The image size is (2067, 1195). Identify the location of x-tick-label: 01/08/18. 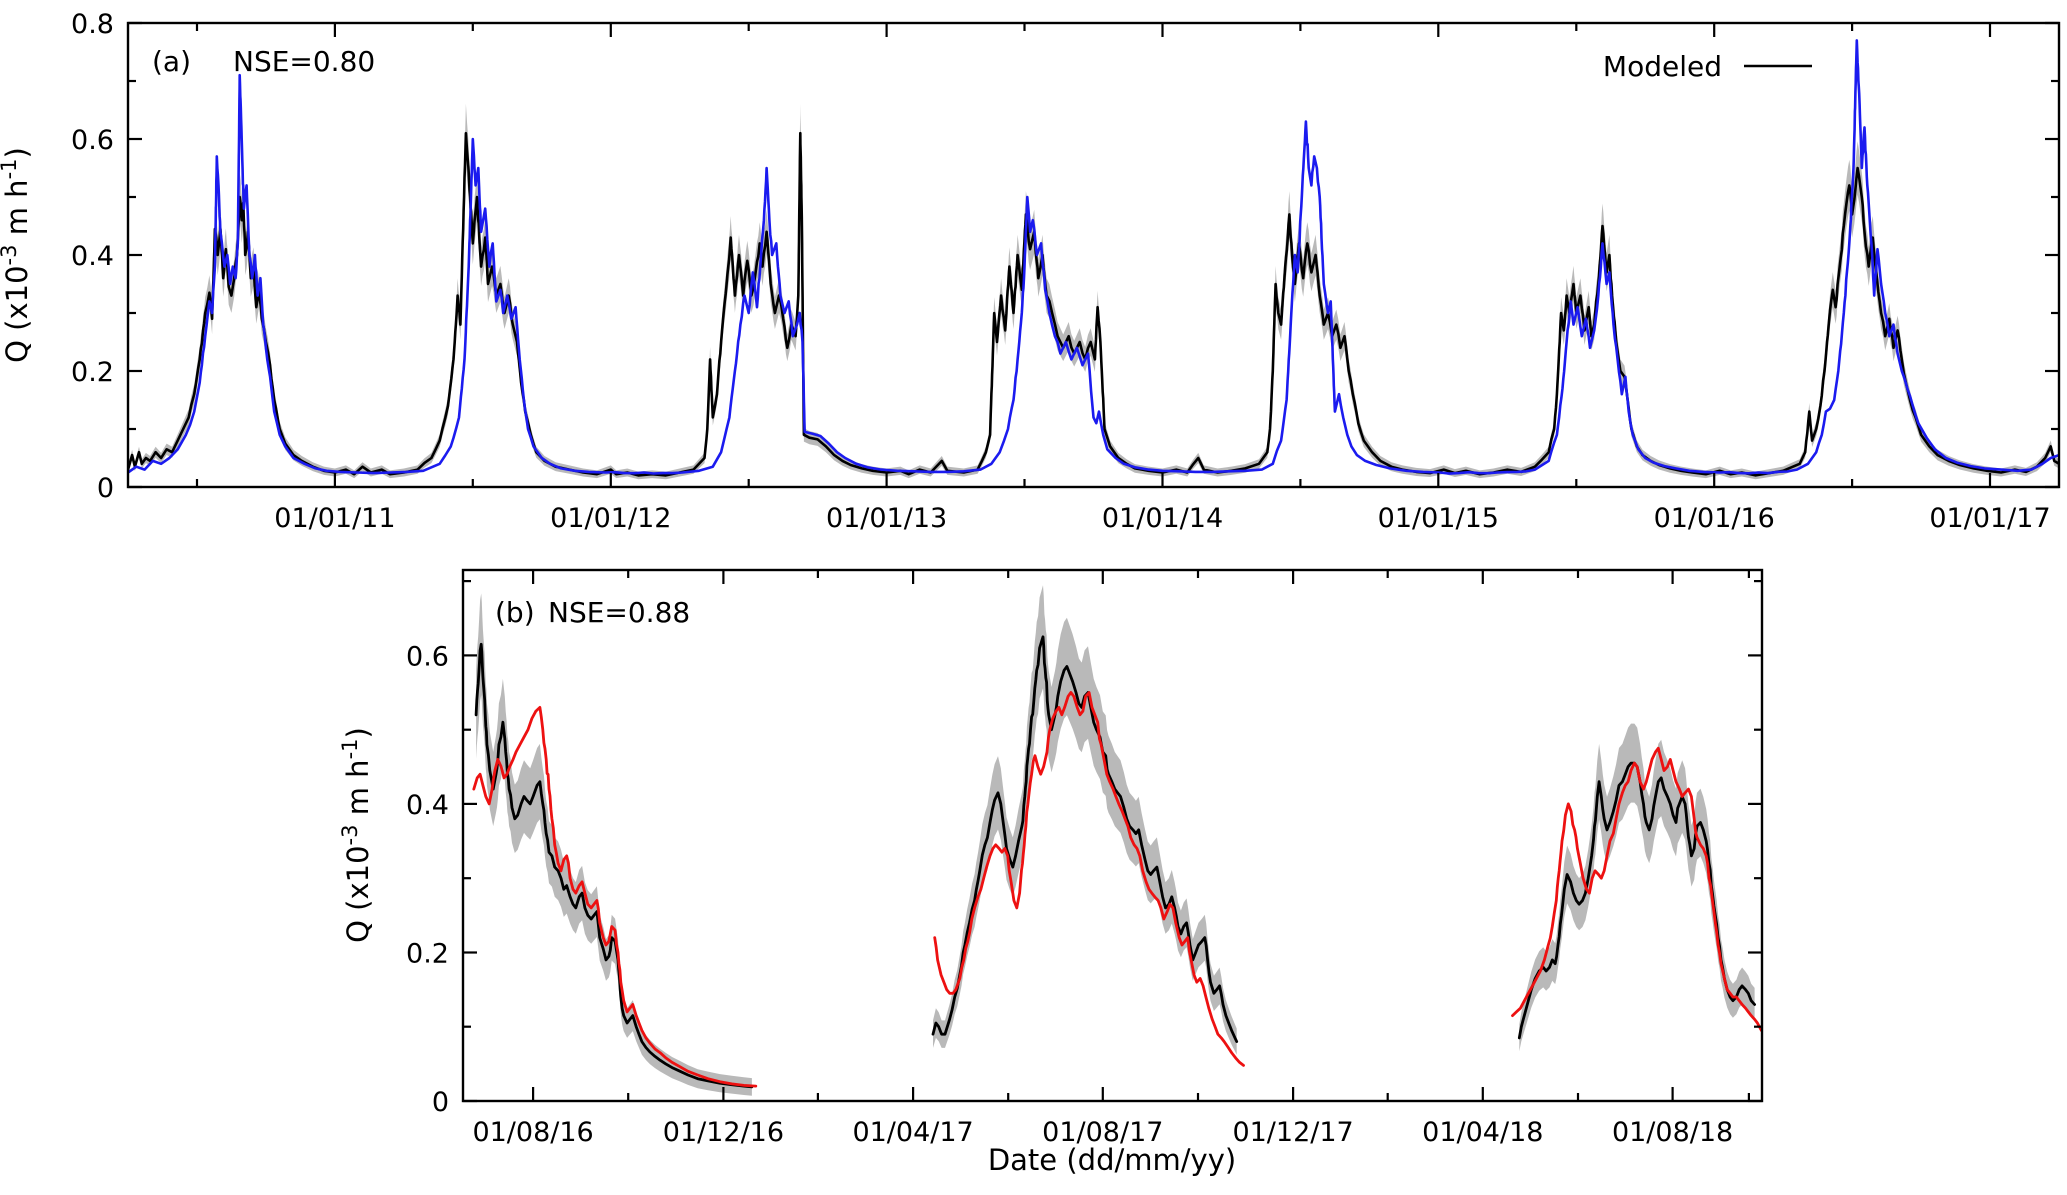
(1672, 1132).